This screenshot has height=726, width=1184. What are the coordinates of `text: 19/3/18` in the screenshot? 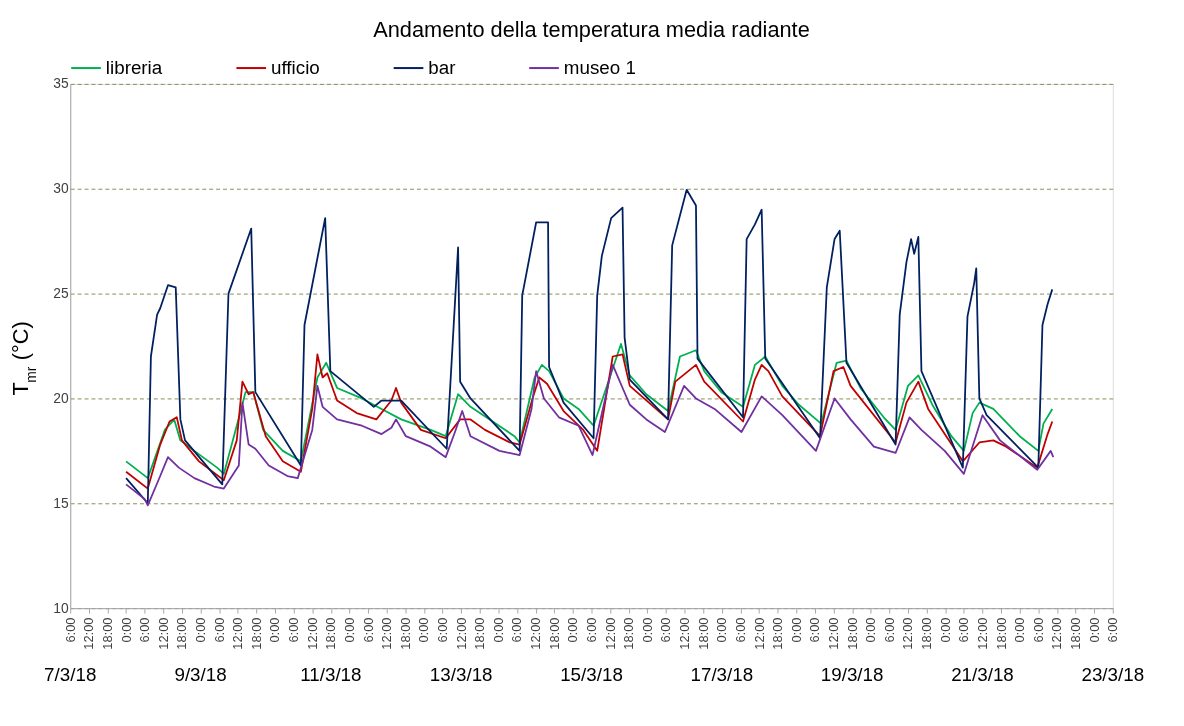 It's located at (852, 675).